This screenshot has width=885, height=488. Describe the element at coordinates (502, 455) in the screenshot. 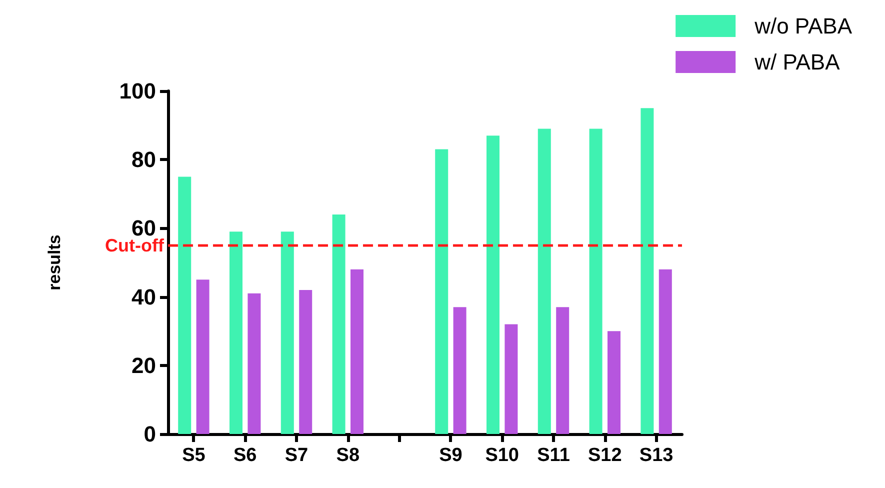

I see `x-tick-label: S10` at that location.